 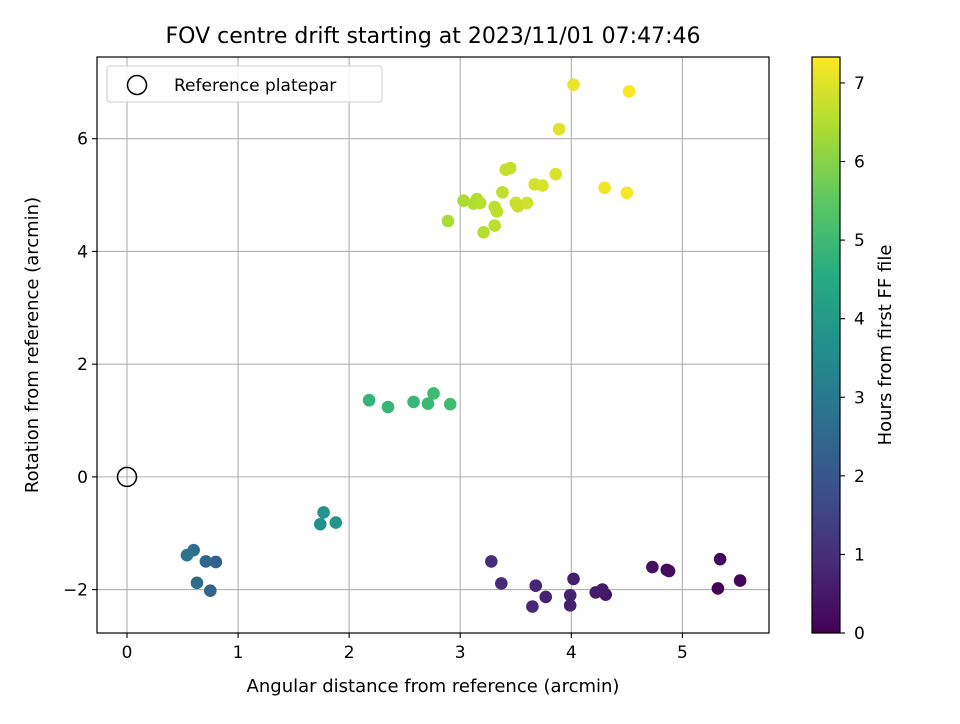 What do you see at coordinates (460, 653) in the screenshot?
I see `x-tick-label: 3` at bounding box center [460, 653].